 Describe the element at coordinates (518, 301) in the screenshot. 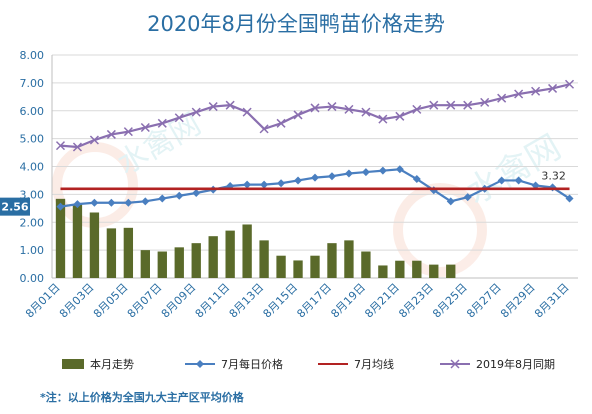

I see `x-tick-label: 8月29日` at that location.